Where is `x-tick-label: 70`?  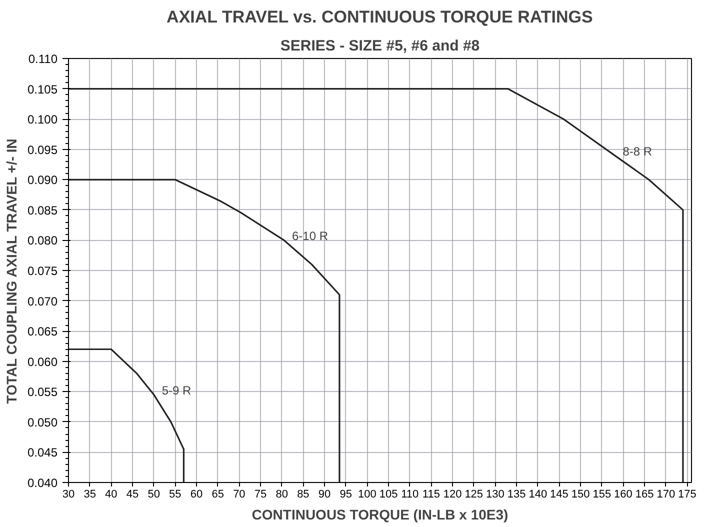
x-tick-label: 70 is located at coordinates (239, 494).